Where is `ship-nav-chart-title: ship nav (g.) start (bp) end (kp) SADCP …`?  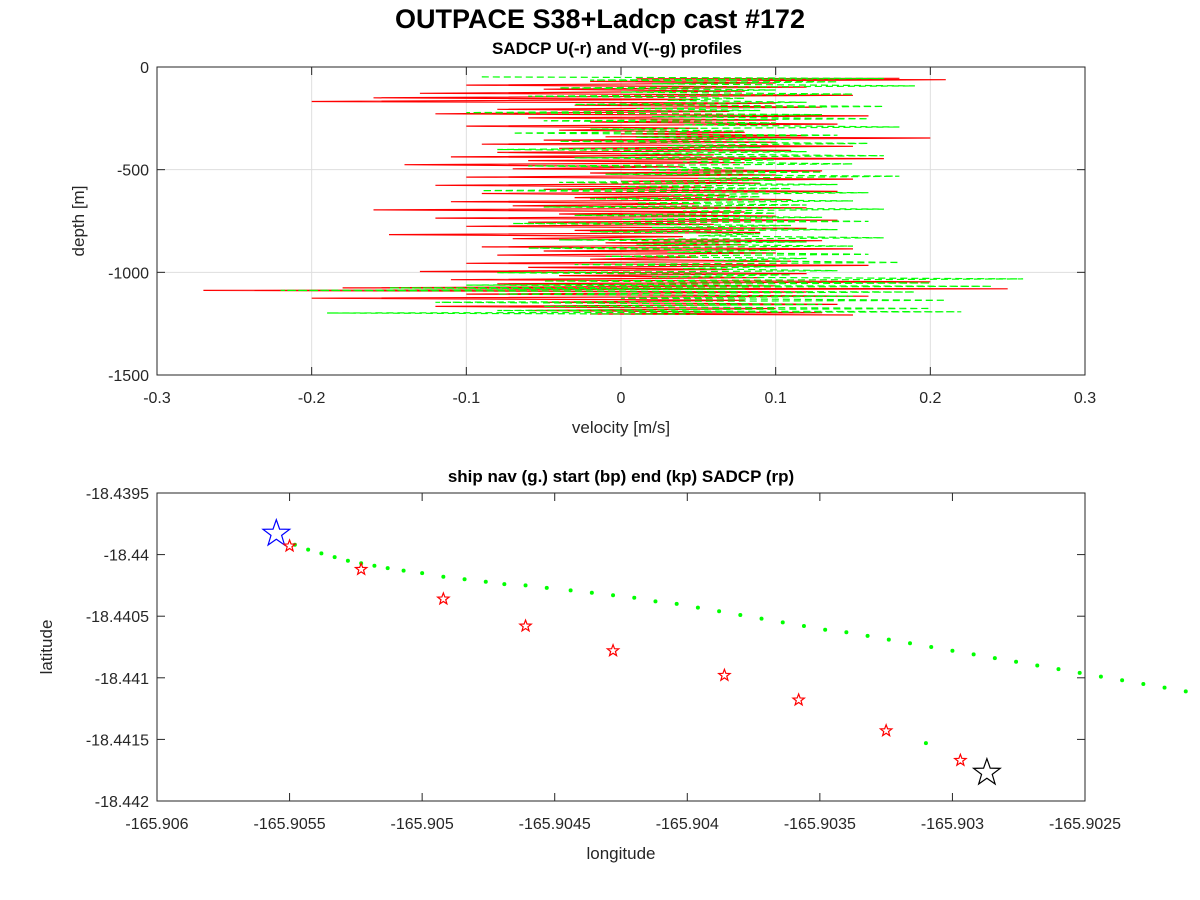
ship-nav-chart-title: ship nav (g.) start (bp) end (kp) SADCP … is located at coordinates (621, 476).